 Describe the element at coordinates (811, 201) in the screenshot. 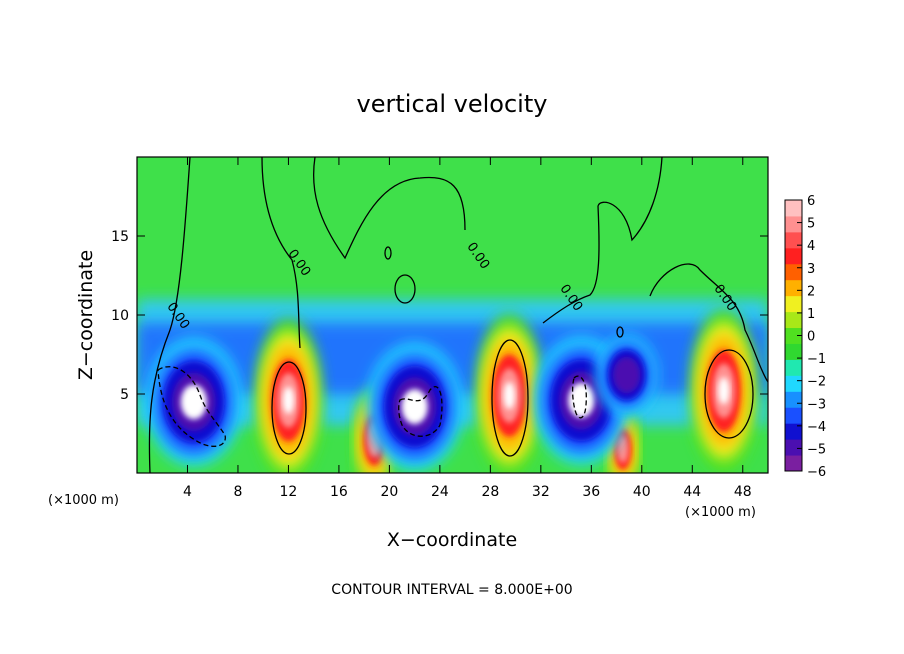

I see `colorbar-tick-label: 6` at that location.